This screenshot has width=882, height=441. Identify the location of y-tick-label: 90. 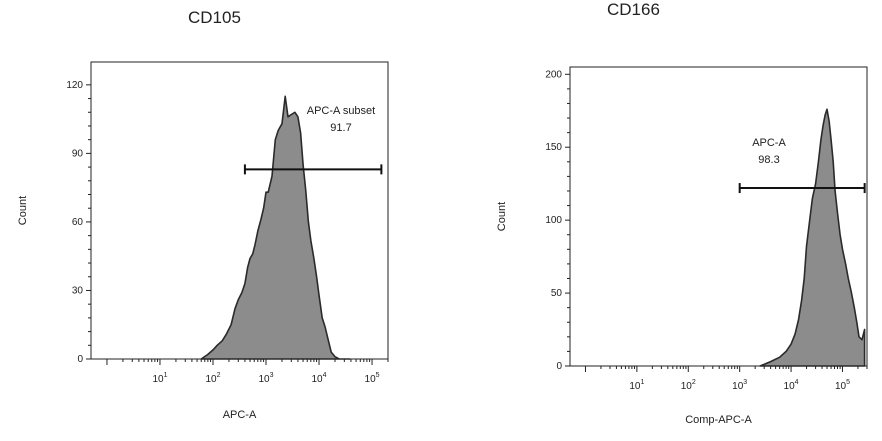
(78, 153).